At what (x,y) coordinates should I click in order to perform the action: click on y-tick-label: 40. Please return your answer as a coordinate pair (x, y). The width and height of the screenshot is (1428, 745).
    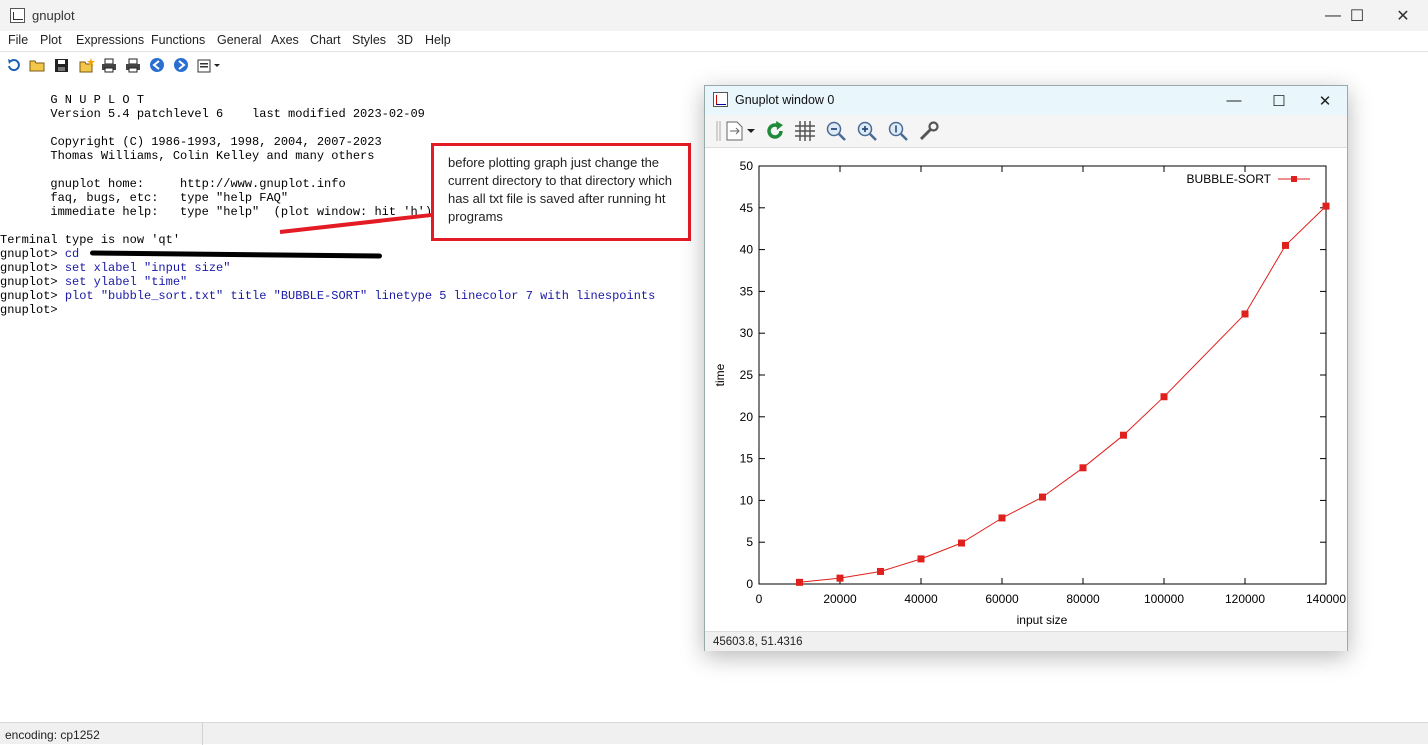
    Looking at the image, I should click on (747, 250).